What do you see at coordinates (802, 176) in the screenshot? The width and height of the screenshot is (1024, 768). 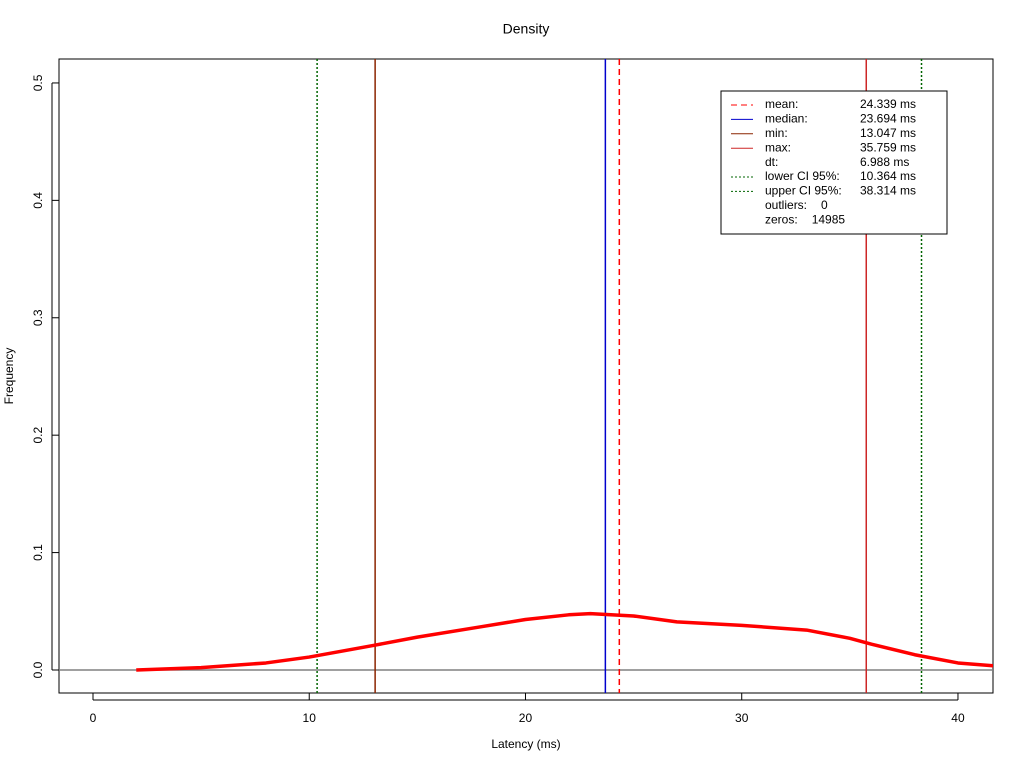 I see `legend-label: lower CI 95%:` at bounding box center [802, 176].